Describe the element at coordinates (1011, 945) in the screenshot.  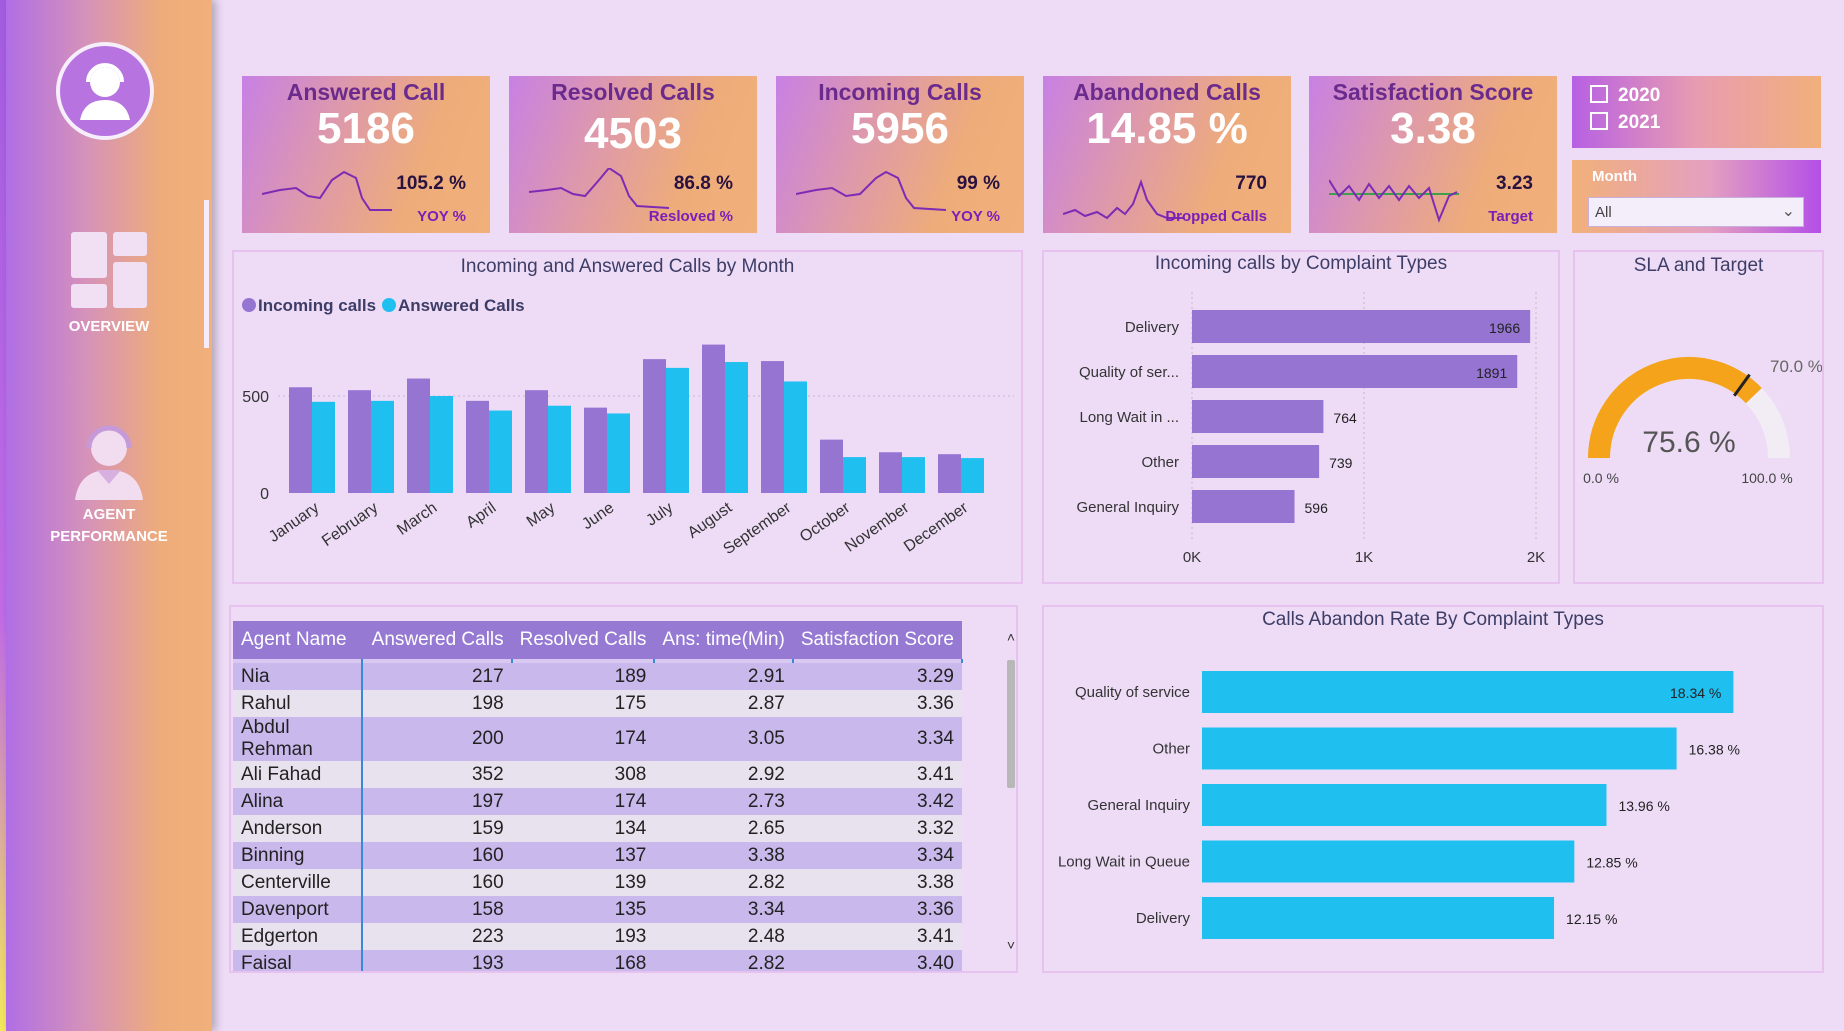
I see `scroll-down-icon: ˅` at that location.